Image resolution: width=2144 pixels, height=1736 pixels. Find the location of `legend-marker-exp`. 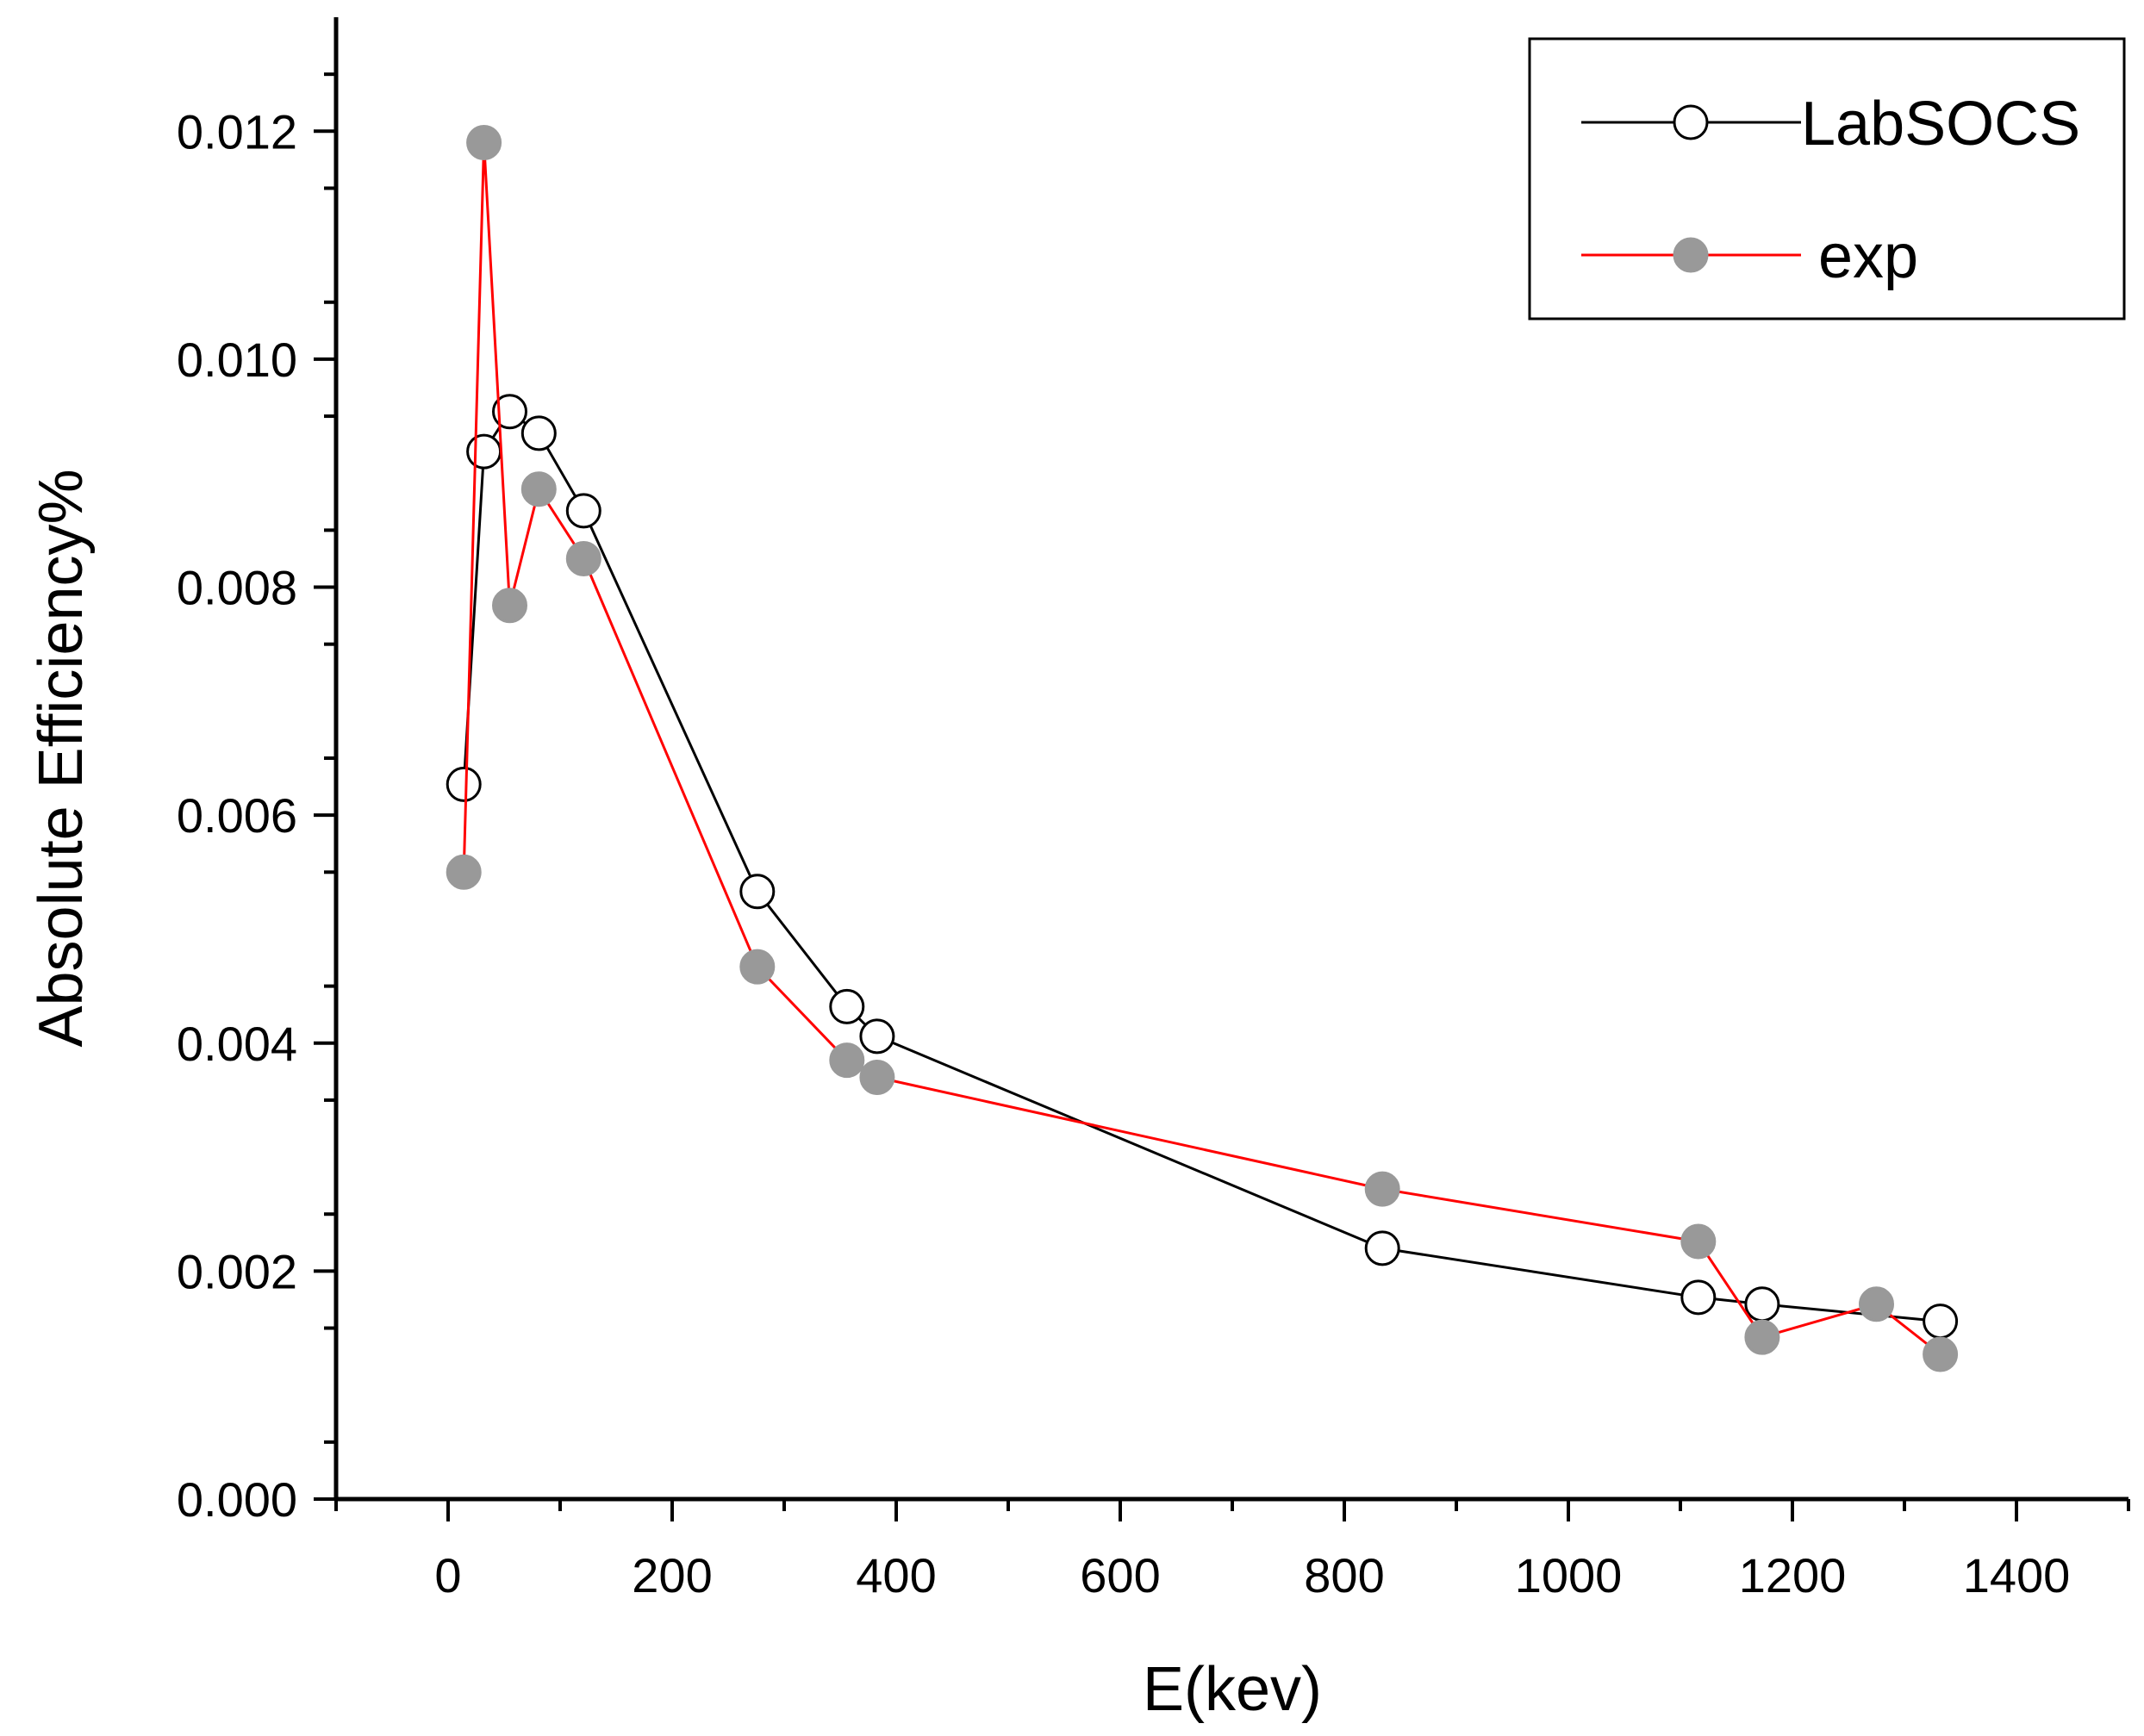

legend-marker-exp is located at coordinates (1691, 255).